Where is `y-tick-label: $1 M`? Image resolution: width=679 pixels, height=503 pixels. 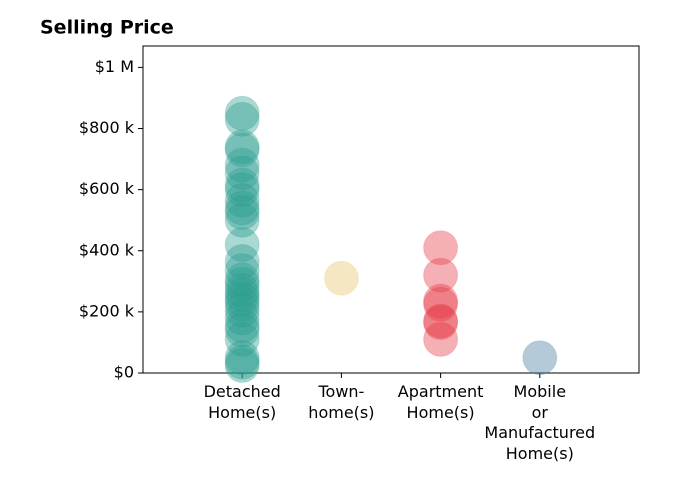 y-tick-label: $1 M is located at coordinates (114, 66).